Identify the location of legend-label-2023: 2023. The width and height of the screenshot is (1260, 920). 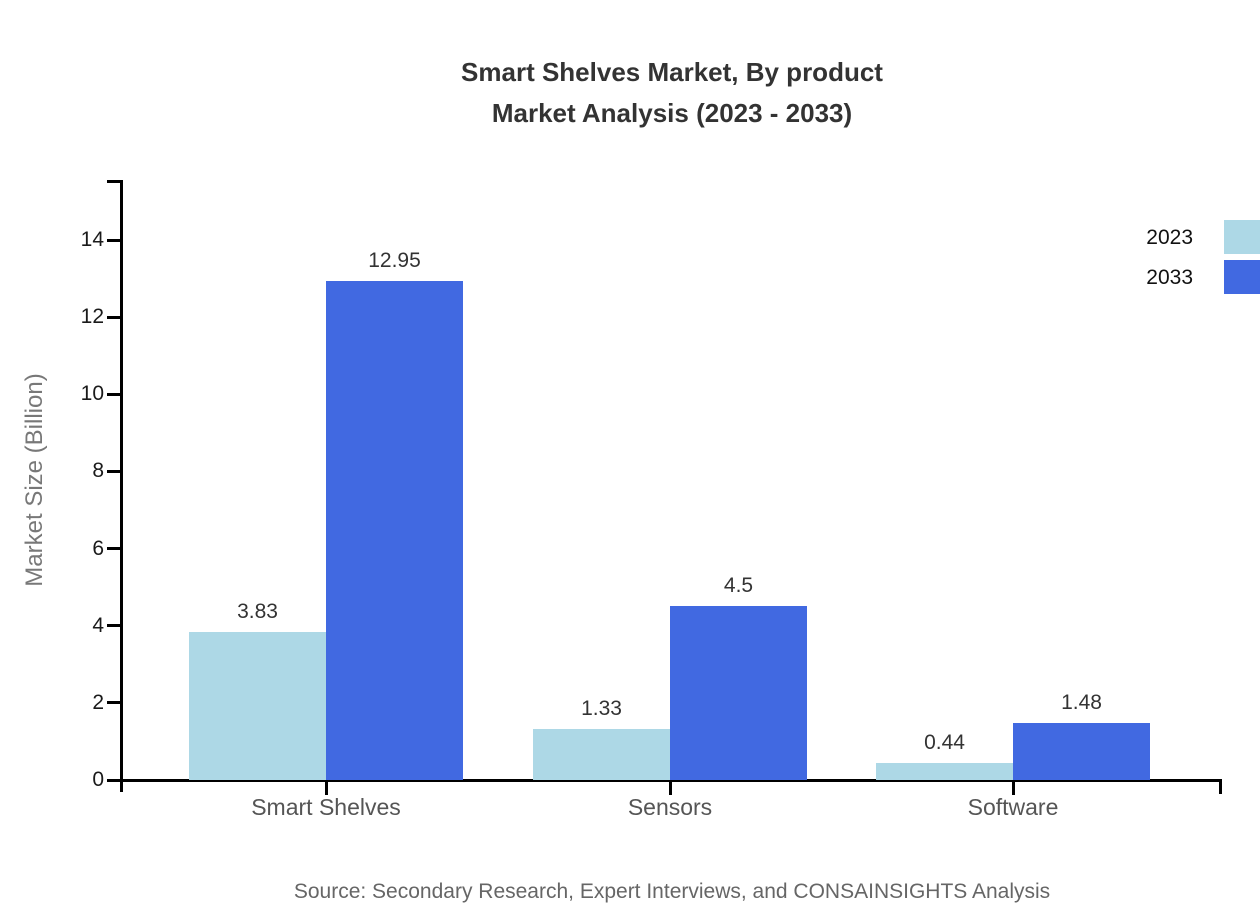
(1169, 237).